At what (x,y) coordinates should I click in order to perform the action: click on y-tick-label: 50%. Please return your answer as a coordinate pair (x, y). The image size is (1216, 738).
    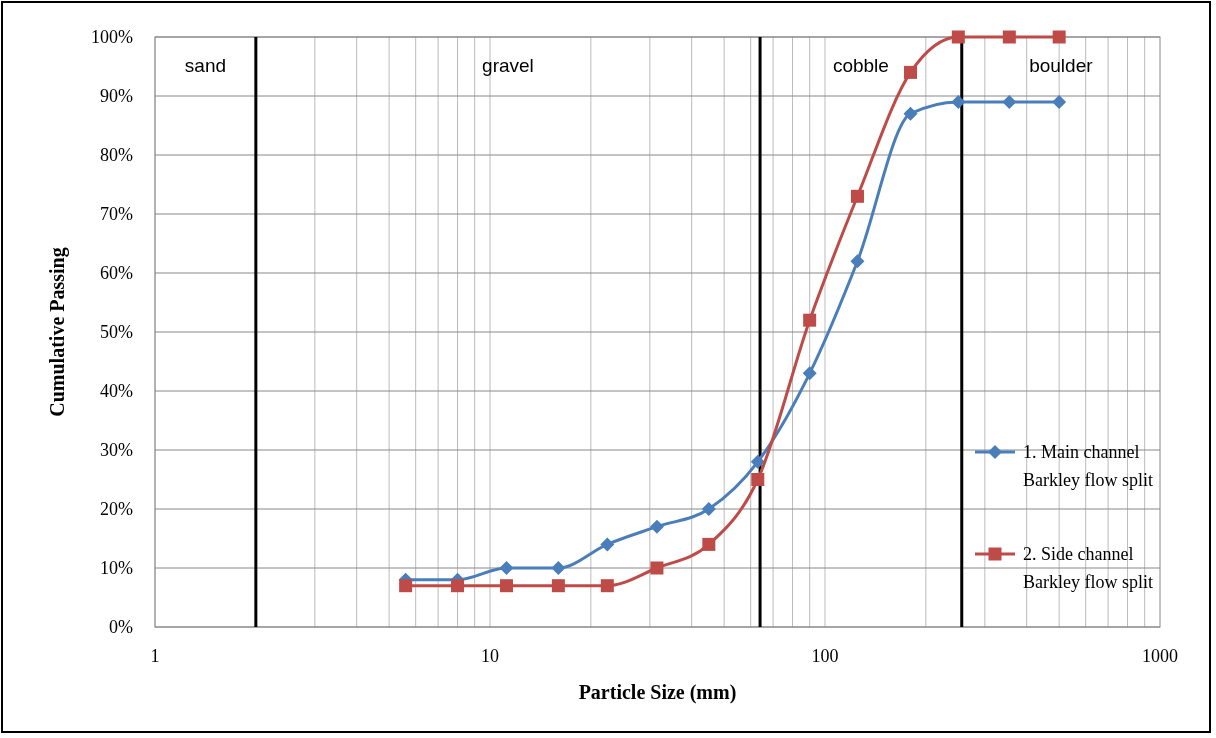
    Looking at the image, I should click on (116, 332).